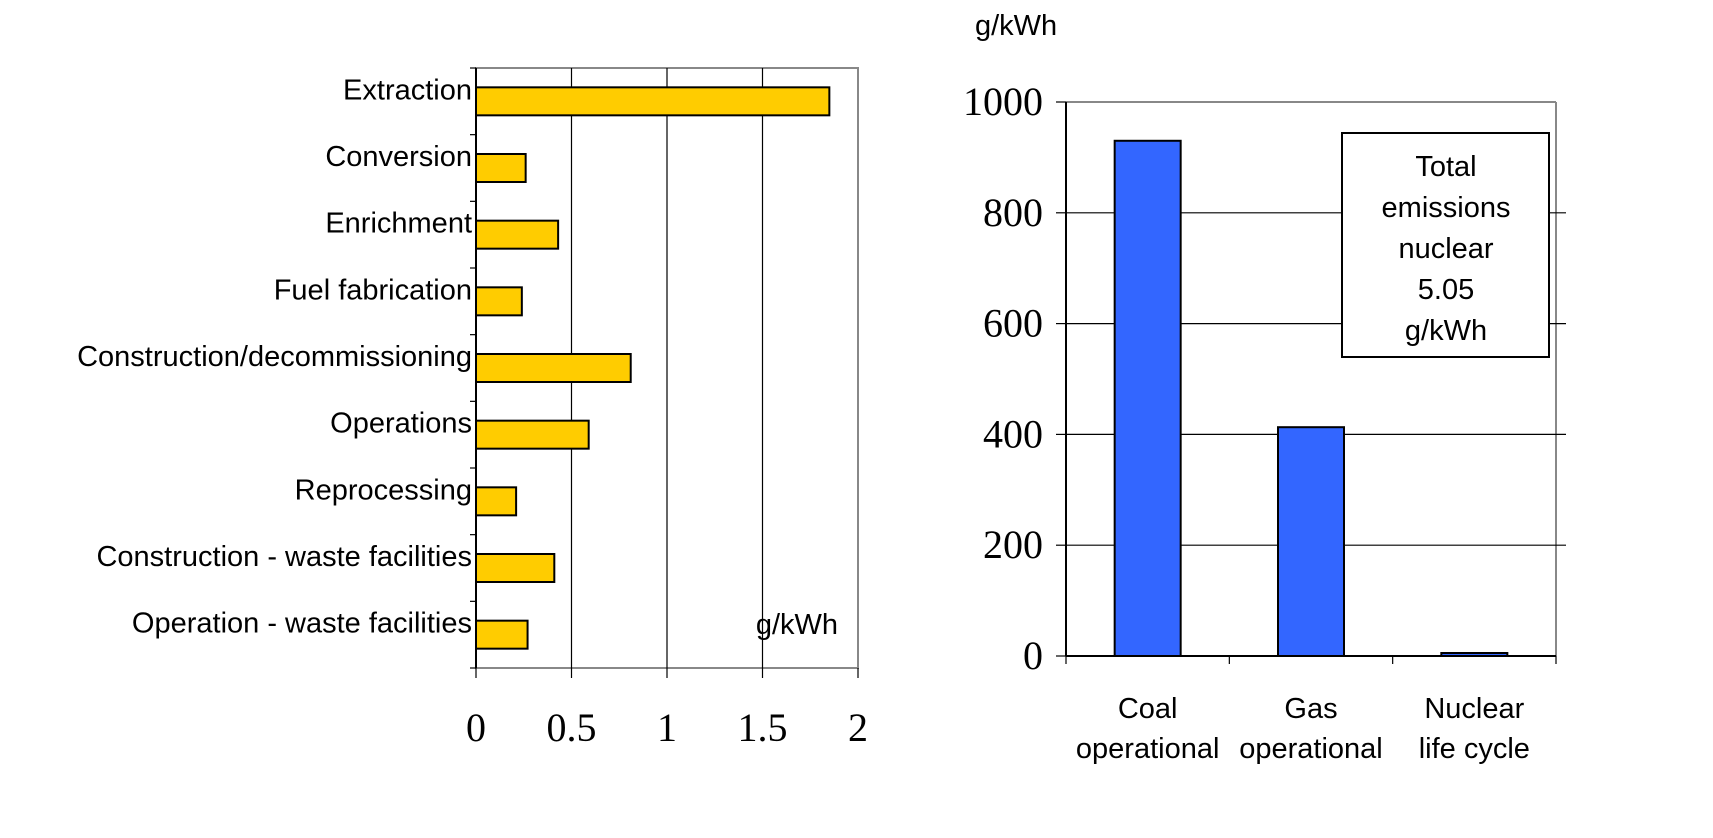 The height and width of the screenshot is (838, 1713). What do you see at coordinates (1148, 709) in the screenshot?
I see `right-category-label: Coal` at bounding box center [1148, 709].